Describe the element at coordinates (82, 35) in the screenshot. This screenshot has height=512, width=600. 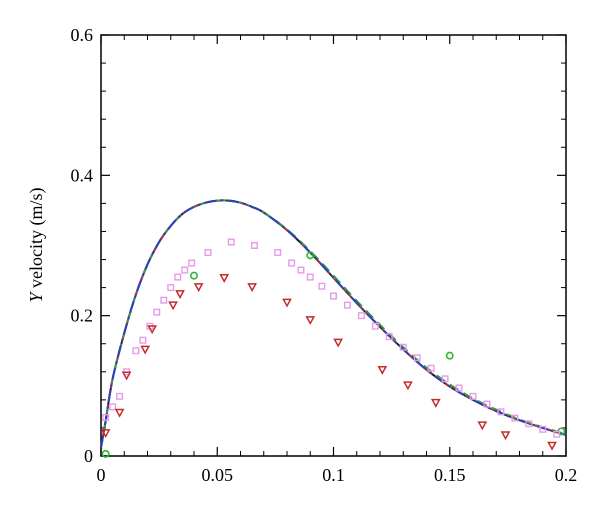
I see `y-tick-label: 0.6` at that location.